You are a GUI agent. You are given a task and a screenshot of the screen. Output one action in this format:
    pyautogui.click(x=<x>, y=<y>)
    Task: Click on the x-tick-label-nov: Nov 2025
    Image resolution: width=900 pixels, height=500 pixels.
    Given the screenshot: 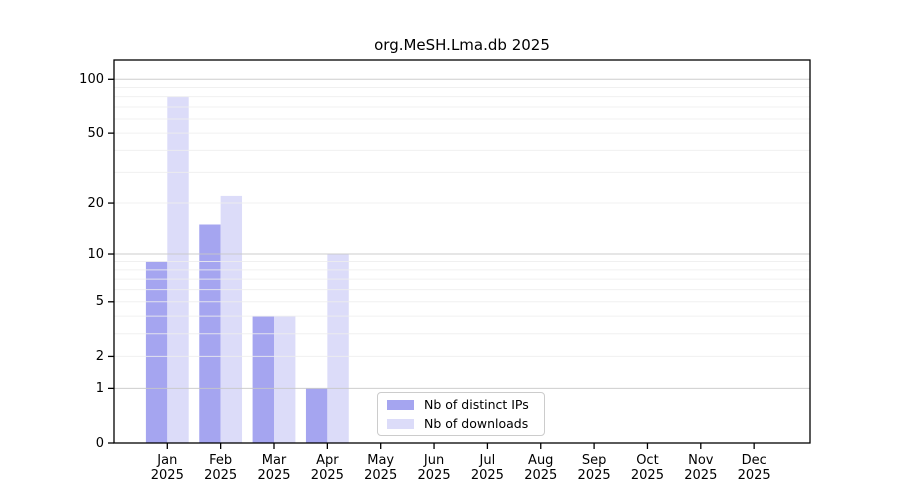 What is the action you would take?
    pyautogui.click(x=701, y=468)
    